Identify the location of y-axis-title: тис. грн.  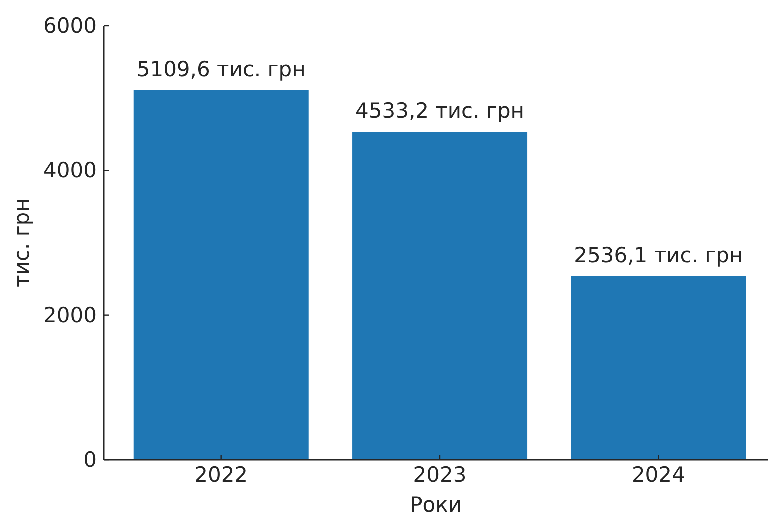
(22, 243).